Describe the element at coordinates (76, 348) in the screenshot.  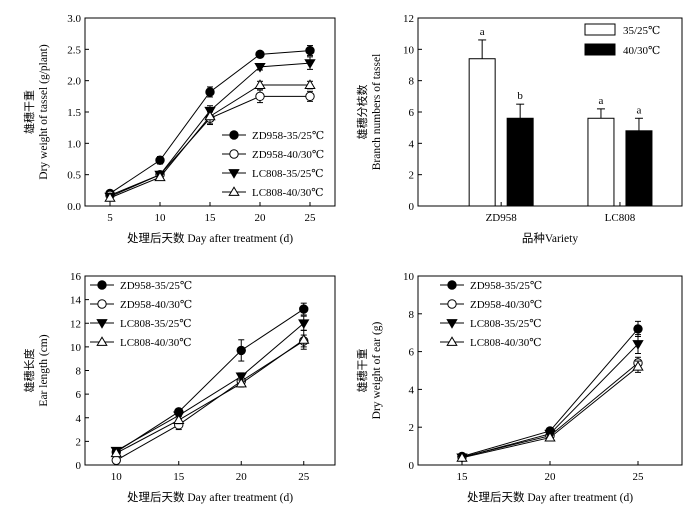
I see `y-tick-label: 10` at that location.